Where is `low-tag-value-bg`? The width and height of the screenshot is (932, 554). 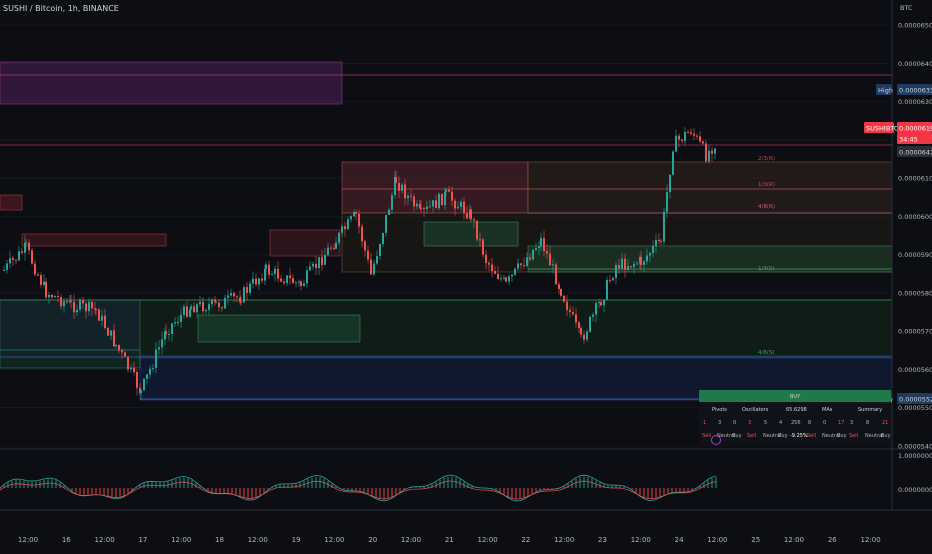
low-tag-value-bg is located at coordinates (914, 398).